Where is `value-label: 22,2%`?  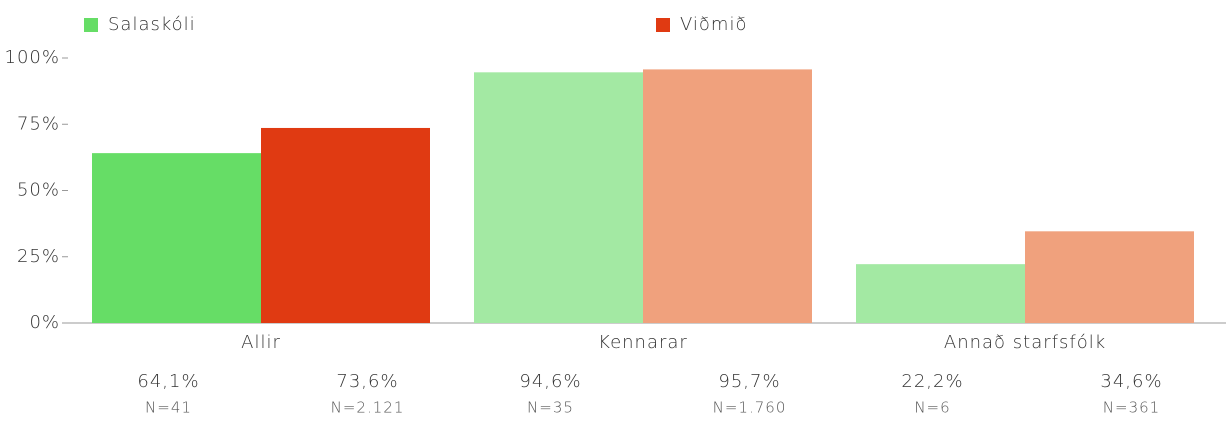
value-label: 22,2% is located at coordinates (932, 381).